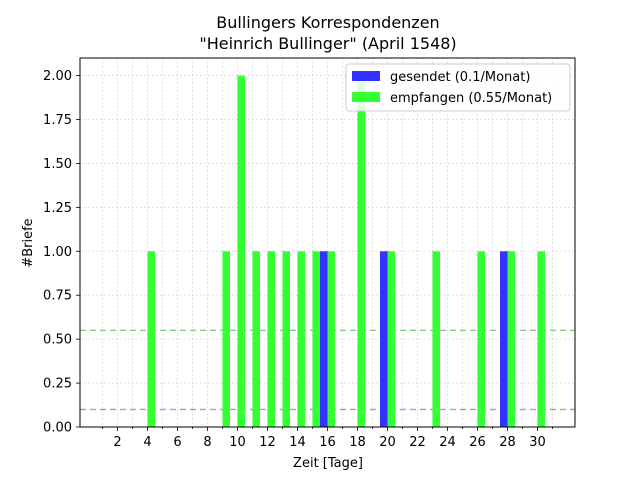 The image size is (640, 480). Describe the element at coordinates (507, 442) in the screenshot. I see `x-tick-label: 28` at that location.